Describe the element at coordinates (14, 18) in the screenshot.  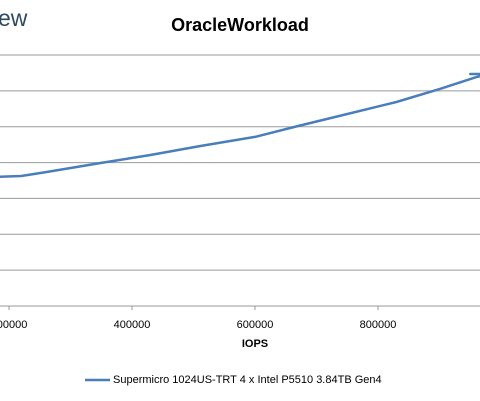
I see `logo: ew` at that location.